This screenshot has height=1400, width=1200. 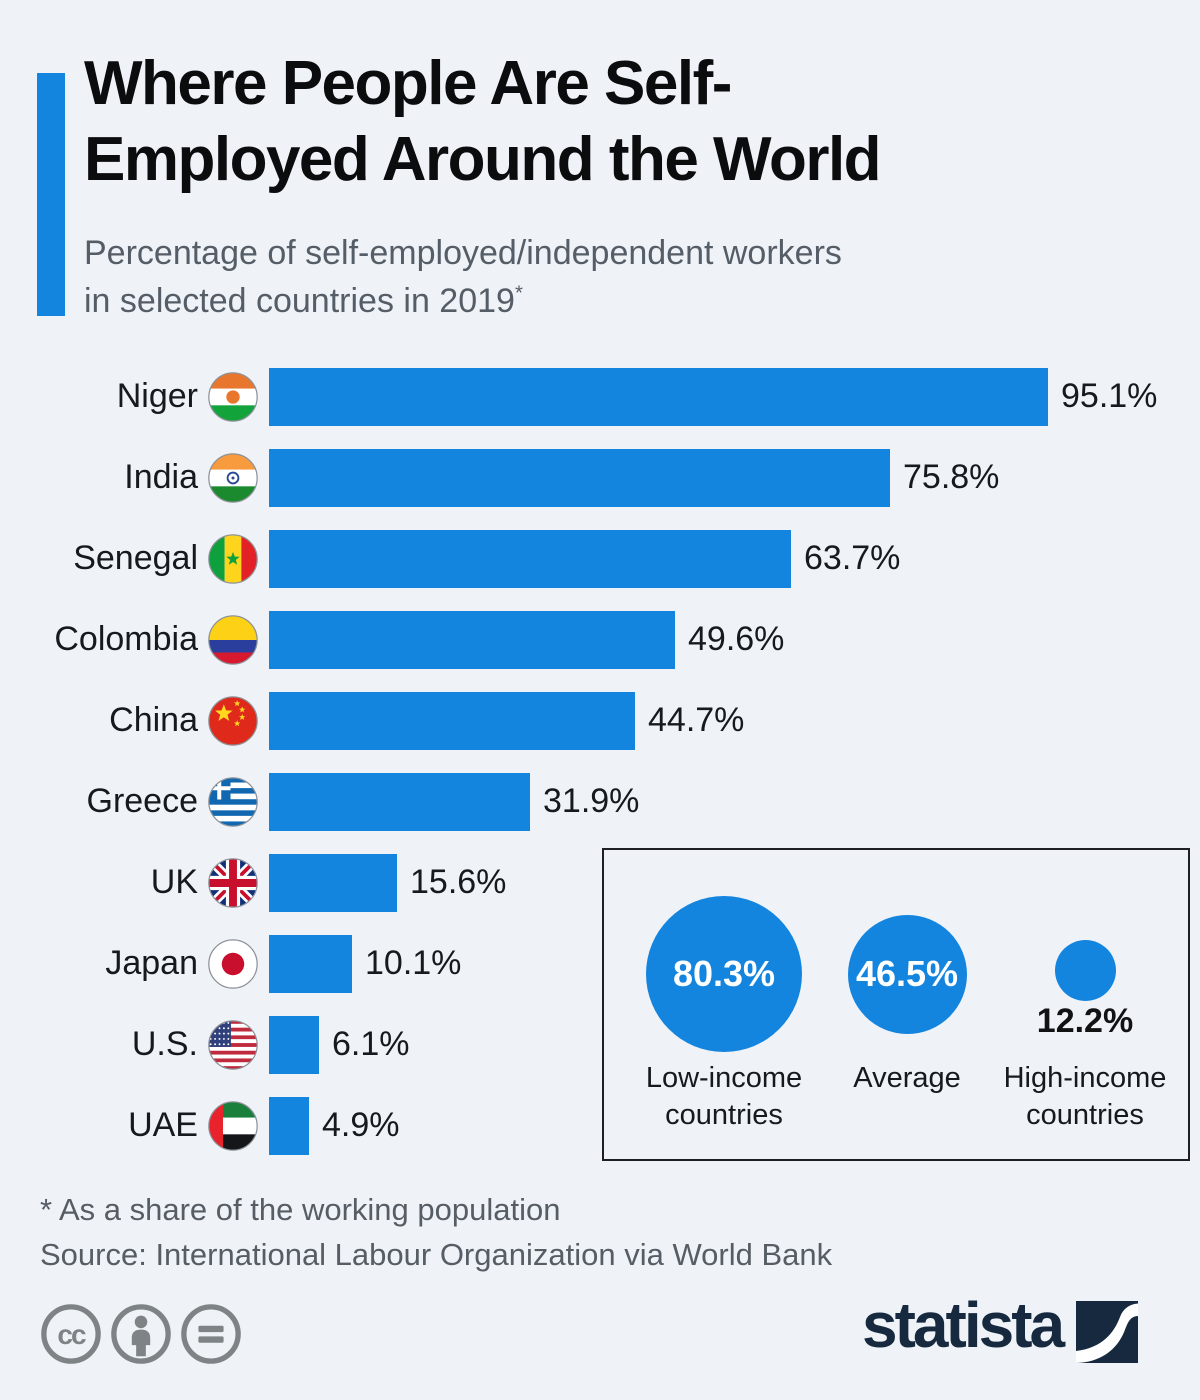 I want to click on value-label: 6.1%, so click(x=371, y=1044).